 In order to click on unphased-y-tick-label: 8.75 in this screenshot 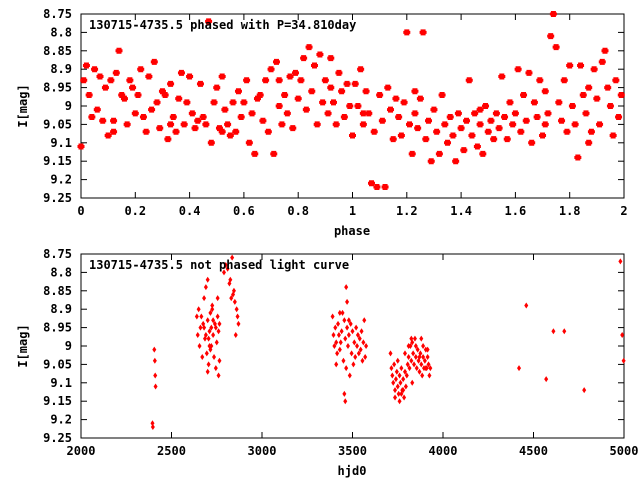, I will do `click(57, 254)`.